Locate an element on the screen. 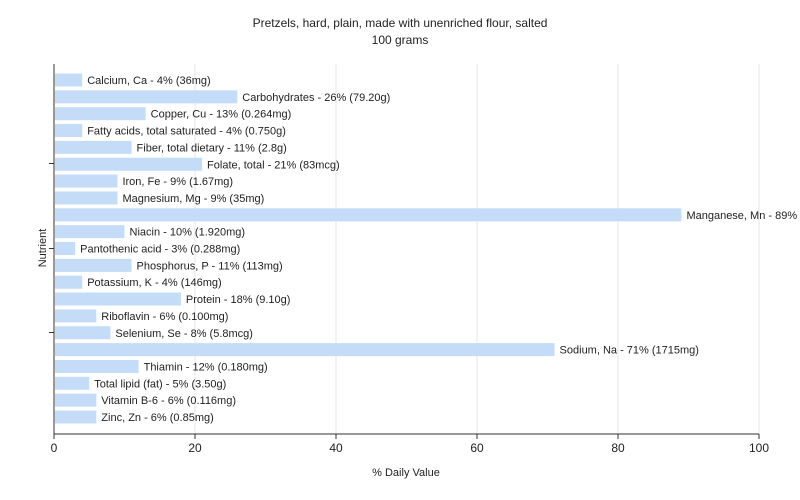 The image size is (800, 500). bar-label: Iron, Fe - 9% (1.67mg) is located at coordinates (177, 182).